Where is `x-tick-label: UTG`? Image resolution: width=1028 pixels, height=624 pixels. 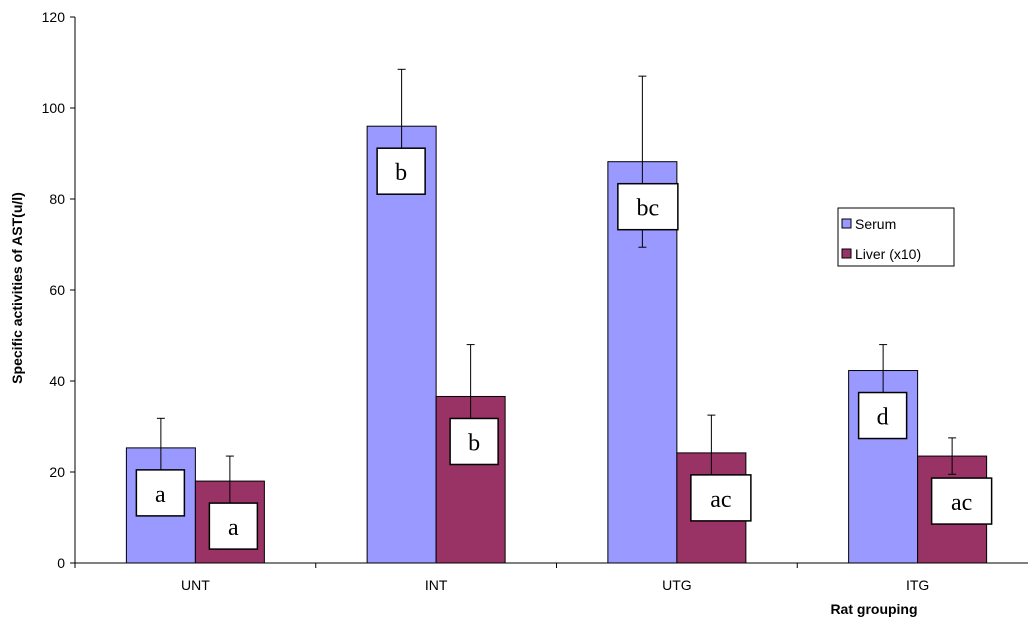
x-tick-label: UTG is located at coordinates (677, 585).